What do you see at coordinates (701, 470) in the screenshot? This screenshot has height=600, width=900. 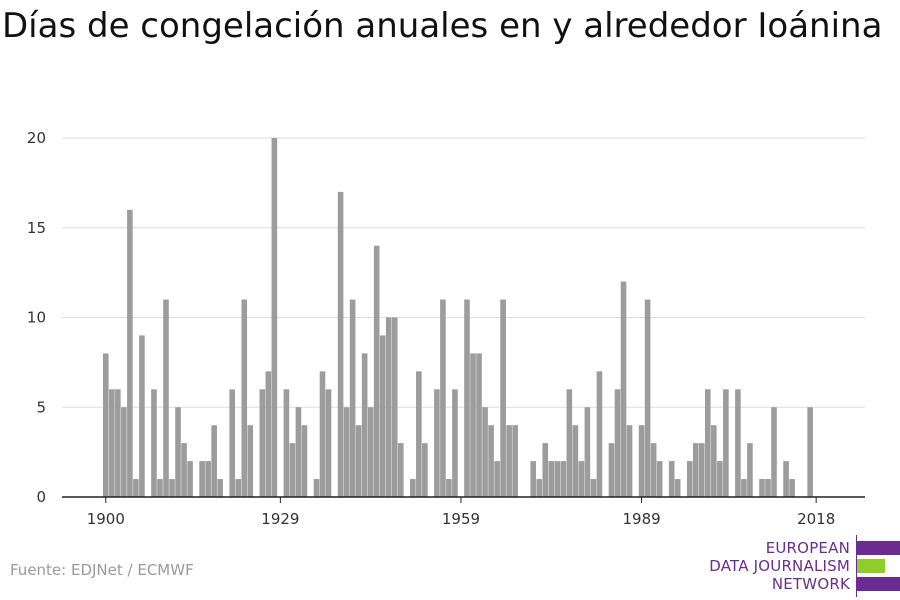 I see `bar-1999` at bounding box center [701, 470].